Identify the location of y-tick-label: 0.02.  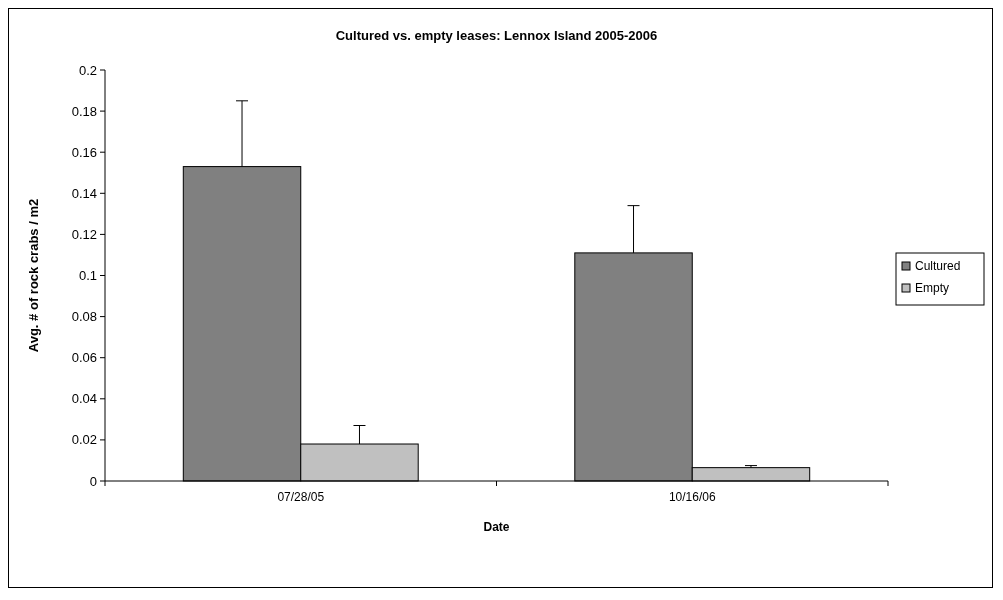
(84, 440).